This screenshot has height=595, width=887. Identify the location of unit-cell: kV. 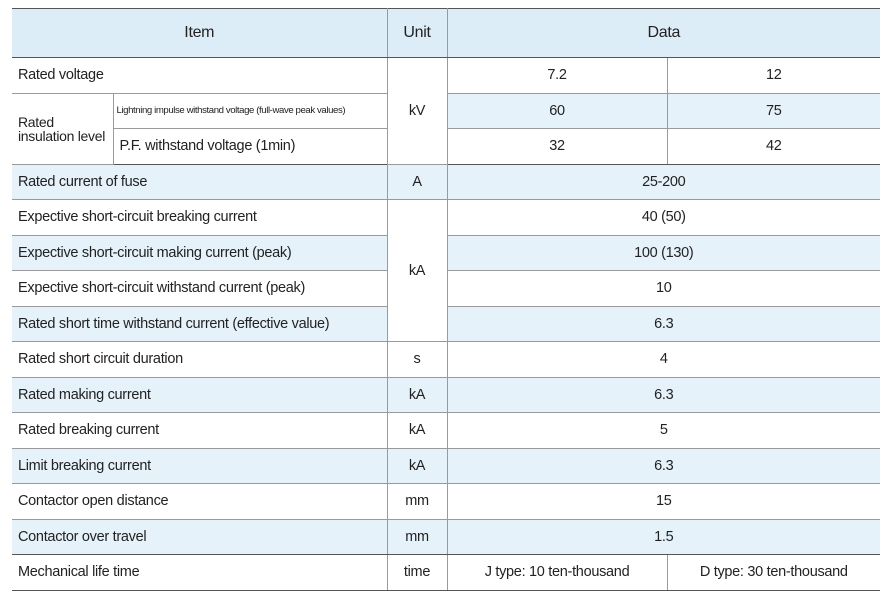
(417, 111).